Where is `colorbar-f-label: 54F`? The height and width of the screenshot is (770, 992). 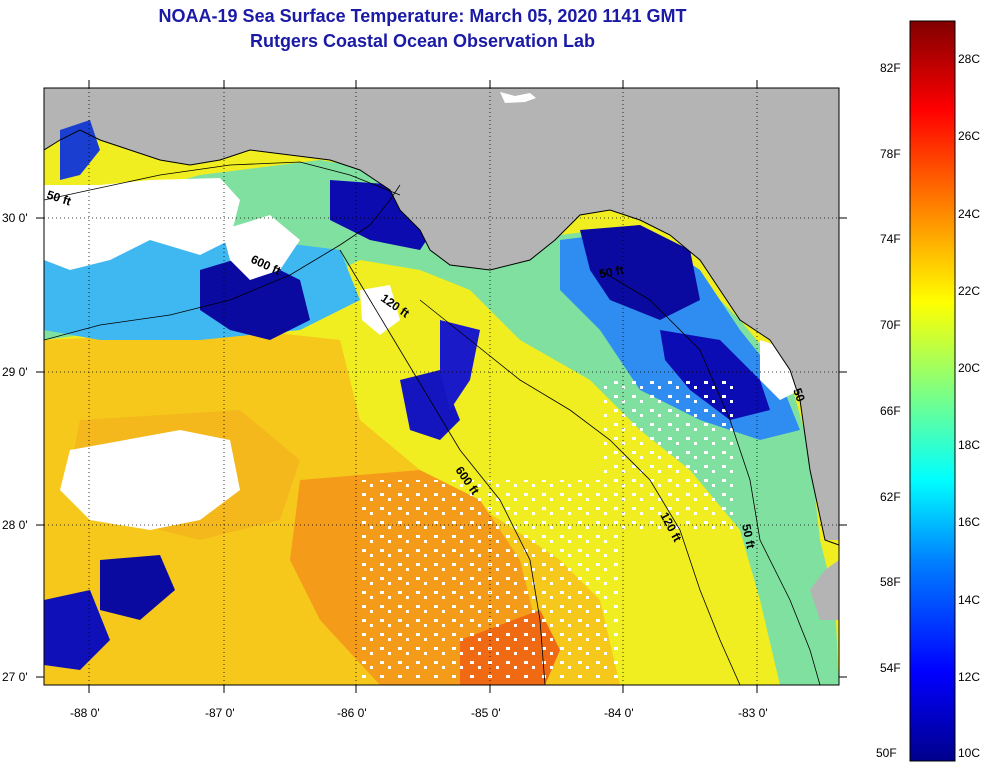 colorbar-f-label: 54F is located at coordinates (890, 668).